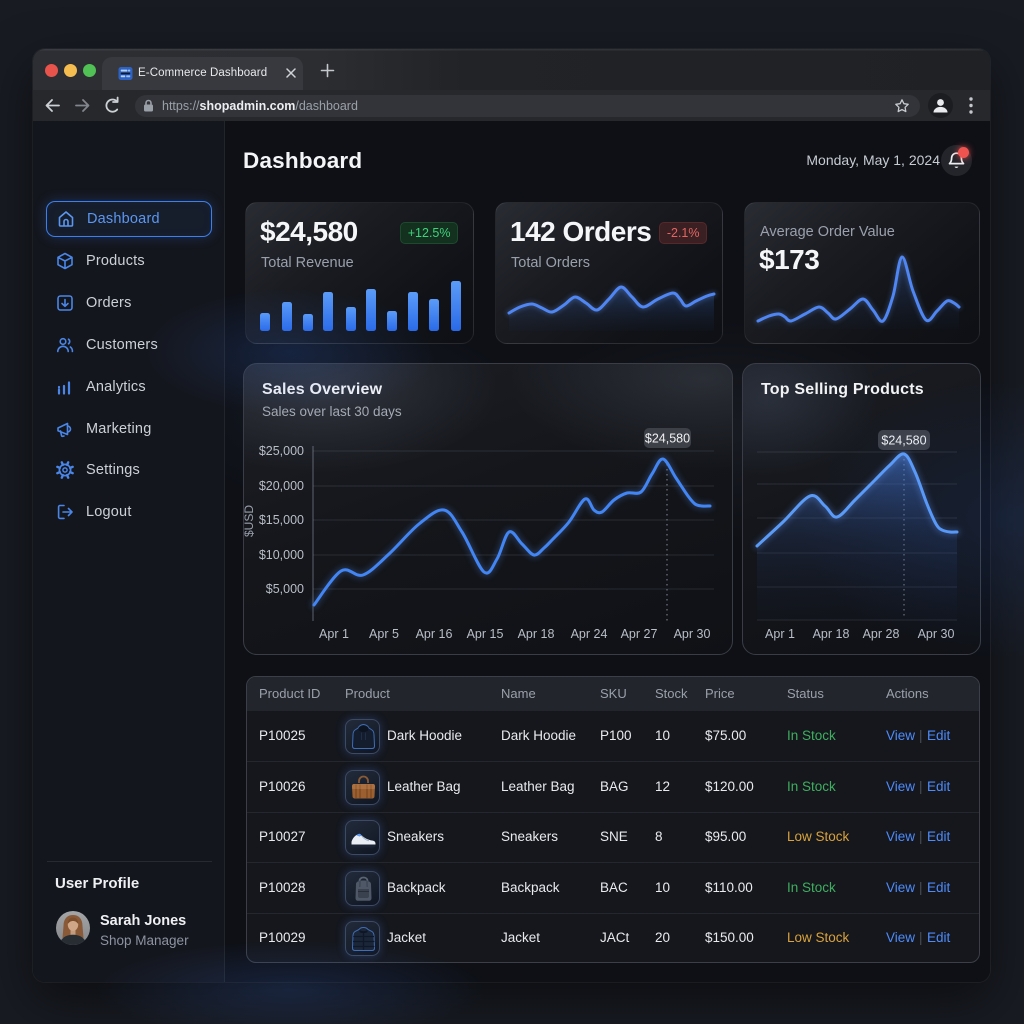  I want to click on svg-text: Apr 16, so click(434, 634).